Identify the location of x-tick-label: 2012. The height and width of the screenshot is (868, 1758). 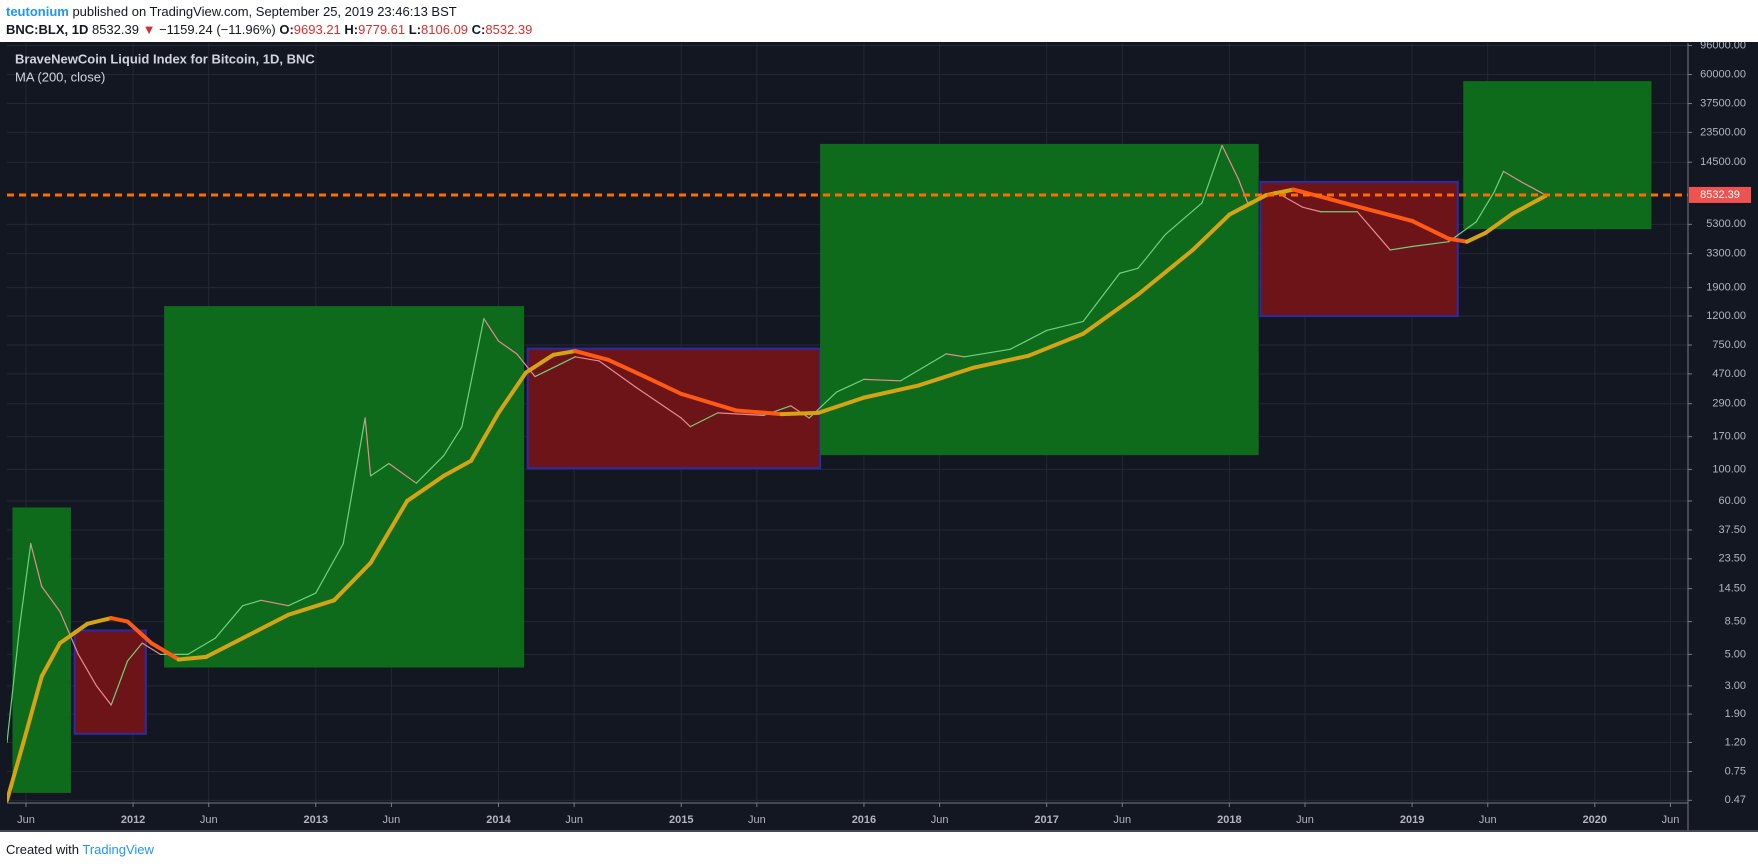
(133, 820).